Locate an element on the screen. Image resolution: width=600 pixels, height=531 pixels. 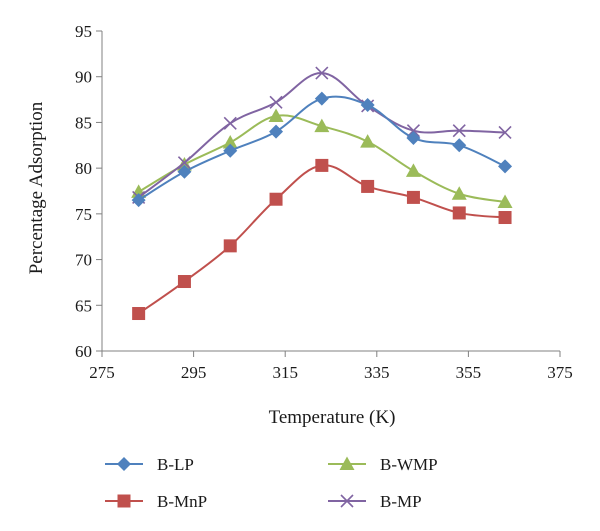
legend: B-LP B-WMP B-MnP B-MP is located at coordinates (271, 483).